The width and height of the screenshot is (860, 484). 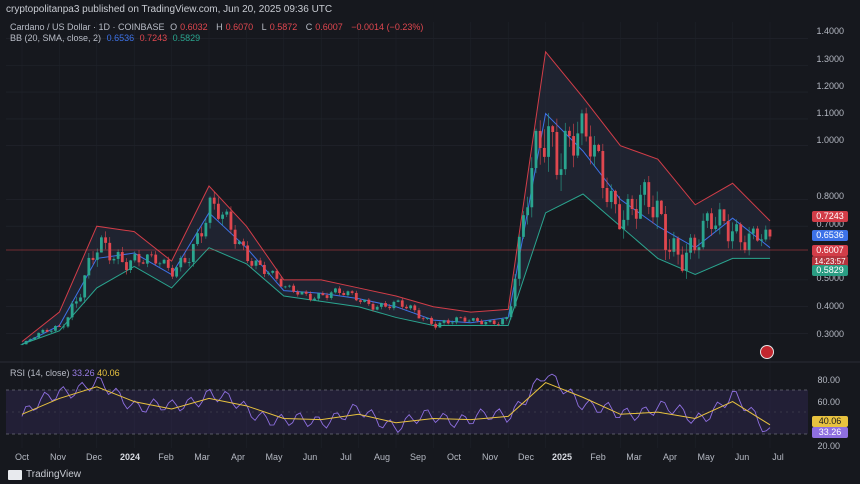 I want to click on price-tick: 1.1000, so click(x=830, y=113).